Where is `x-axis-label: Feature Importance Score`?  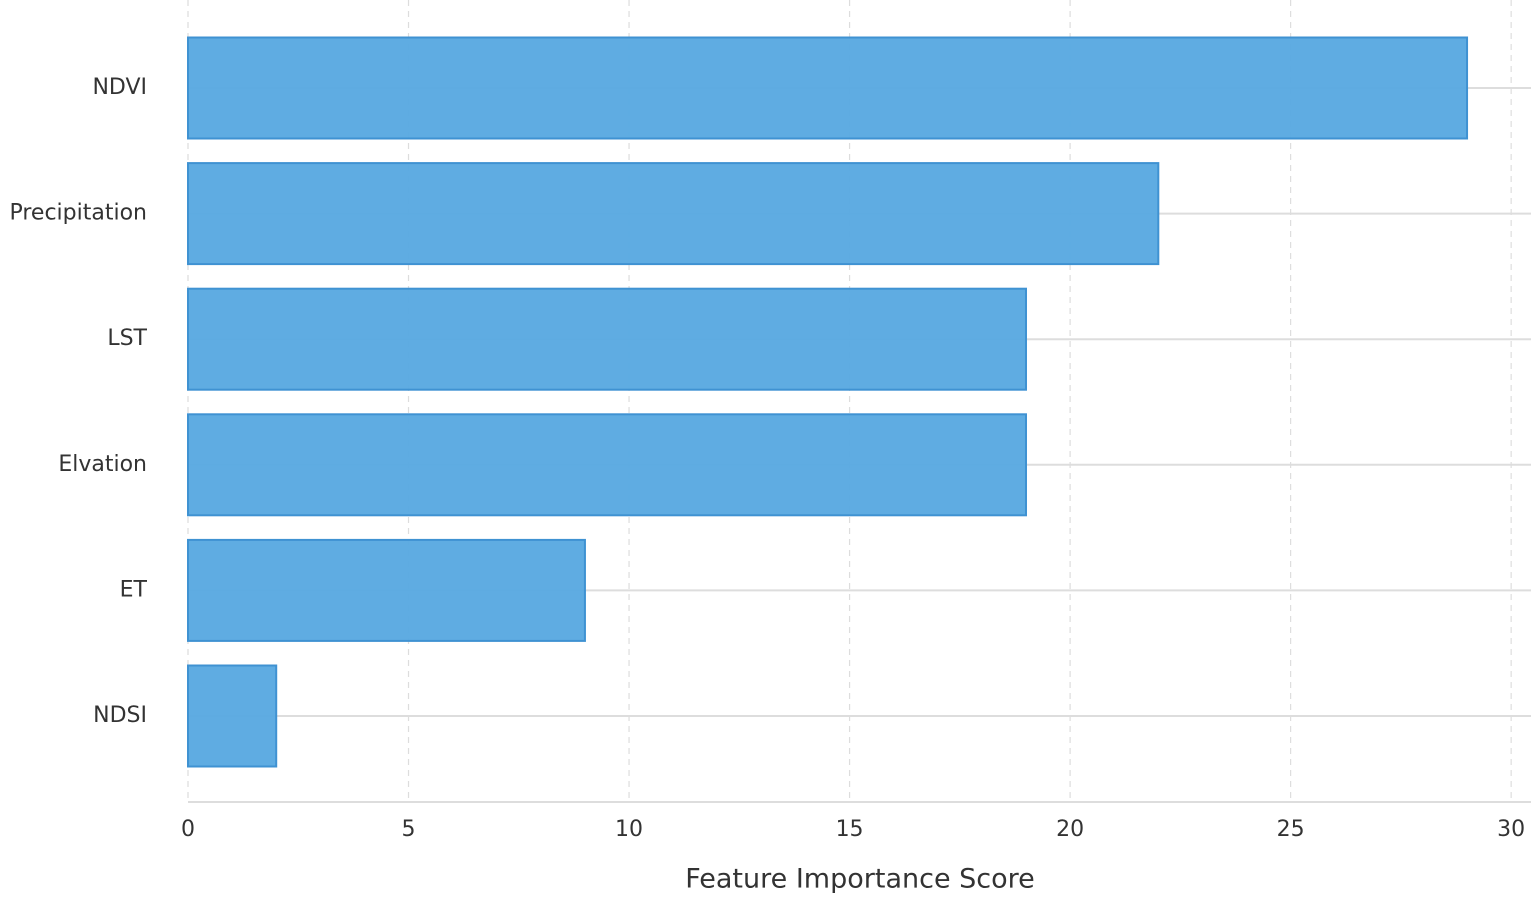
x-axis-label: Feature Importance Score is located at coordinates (860, 879).